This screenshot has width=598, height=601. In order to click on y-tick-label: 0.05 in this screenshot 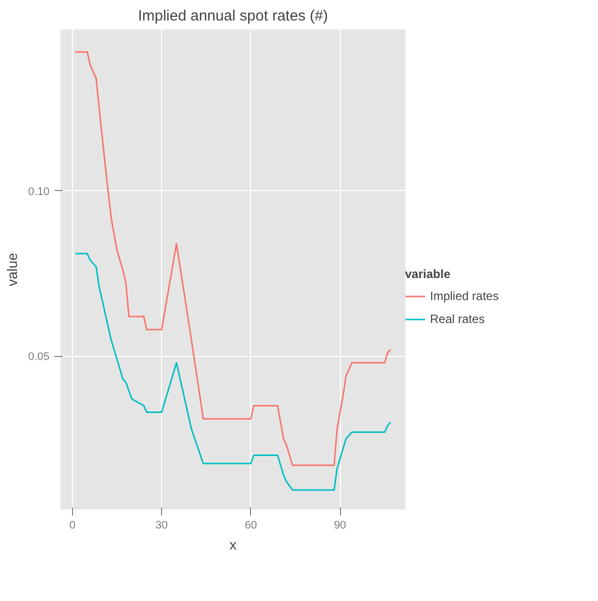, I will do `click(39, 357)`.